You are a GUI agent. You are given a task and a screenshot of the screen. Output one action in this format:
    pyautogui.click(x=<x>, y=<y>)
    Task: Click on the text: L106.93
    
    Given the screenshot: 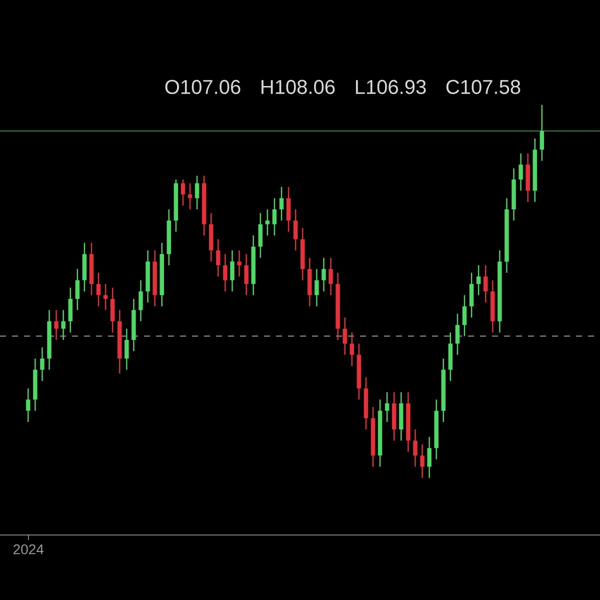 What is the action you would take?
    pyautogui.click(x=391, y=87)
    